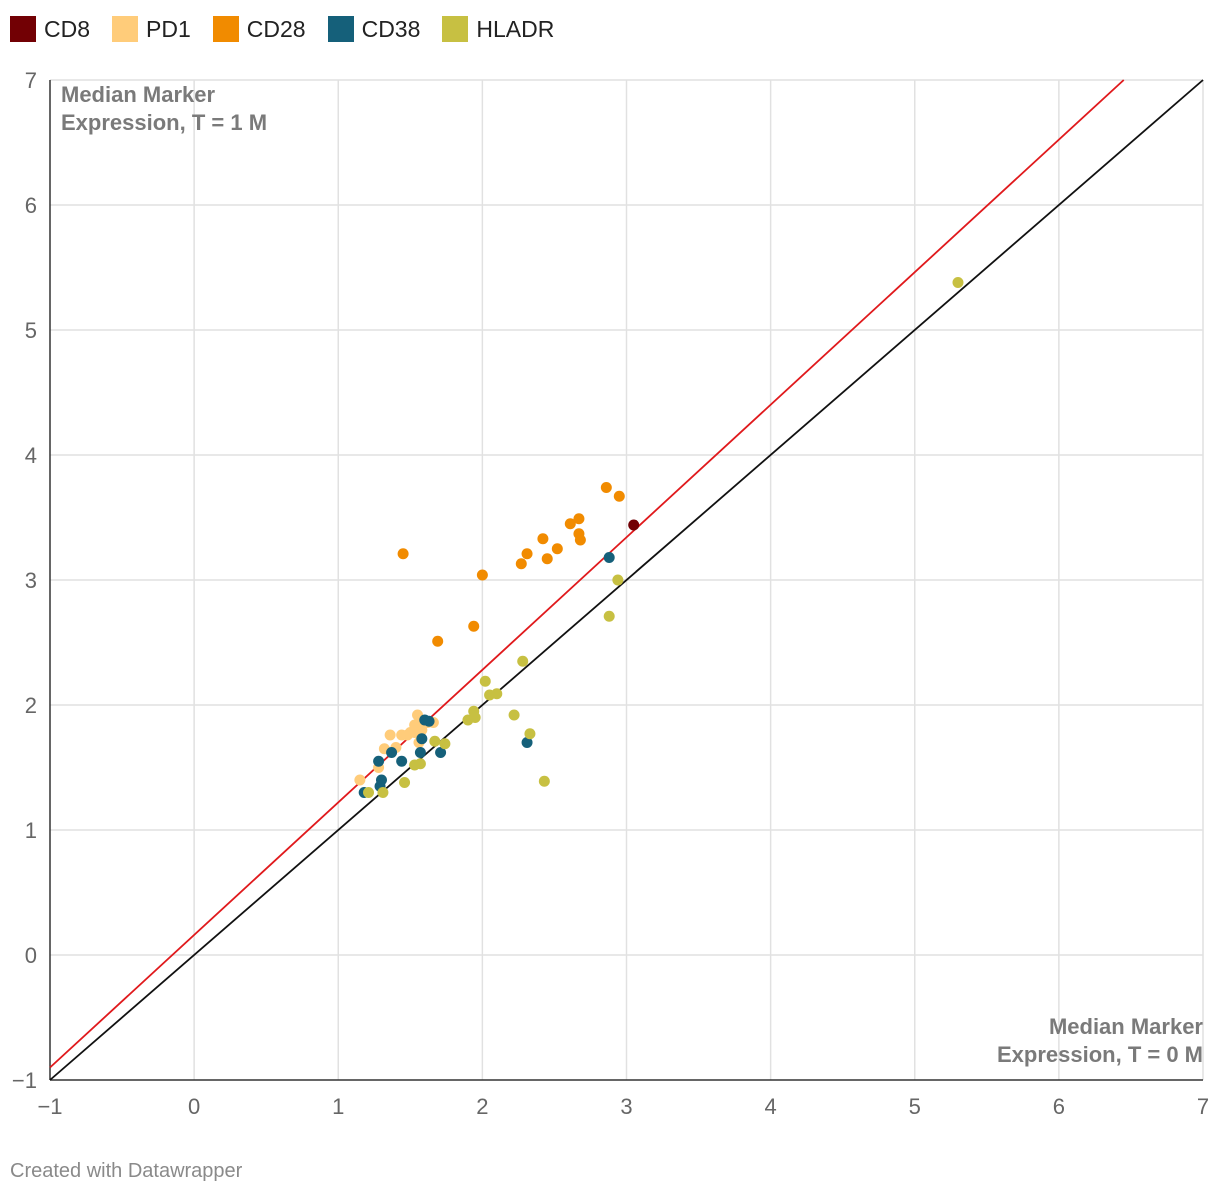 Image resolution: width=1220 pixels, height=1196 pixels. Describe the element at coordinates (168, 28) in the screenshot. I see `legend-label-pd1: PD1` at that location.